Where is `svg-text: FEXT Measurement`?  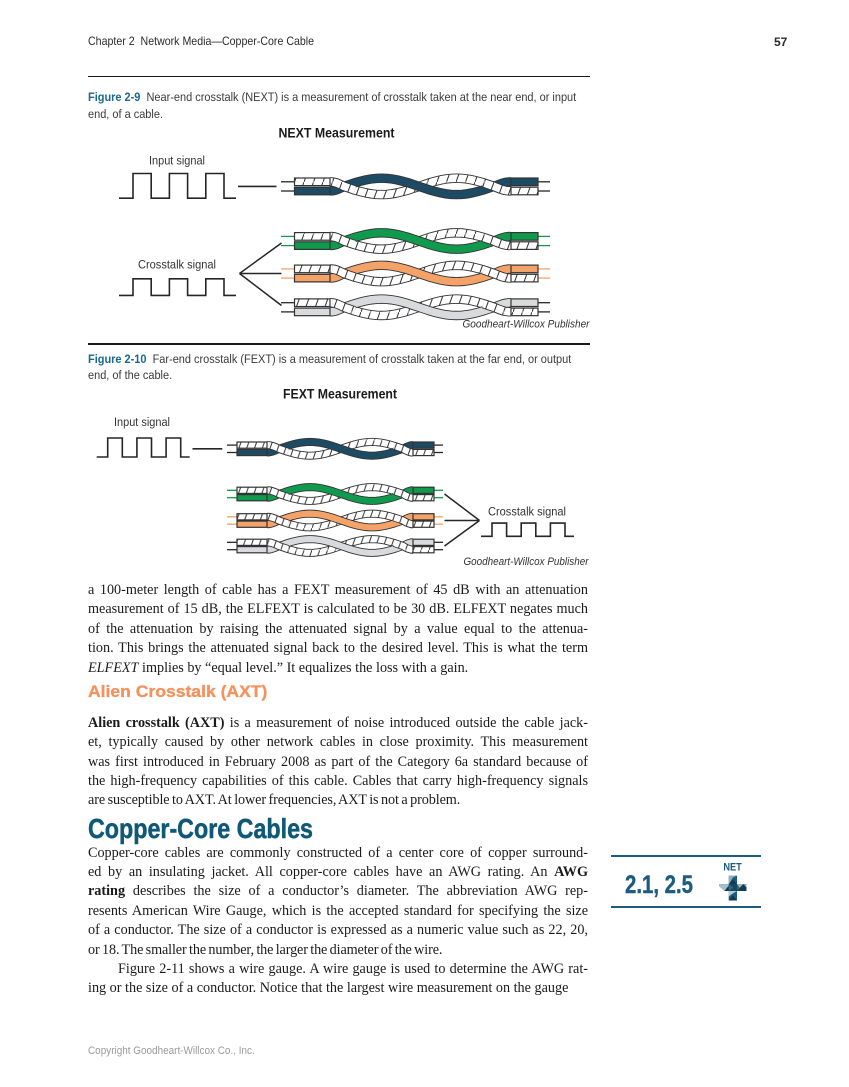 svg-text: FEXT Measurement is located at coordinates (340, 394).